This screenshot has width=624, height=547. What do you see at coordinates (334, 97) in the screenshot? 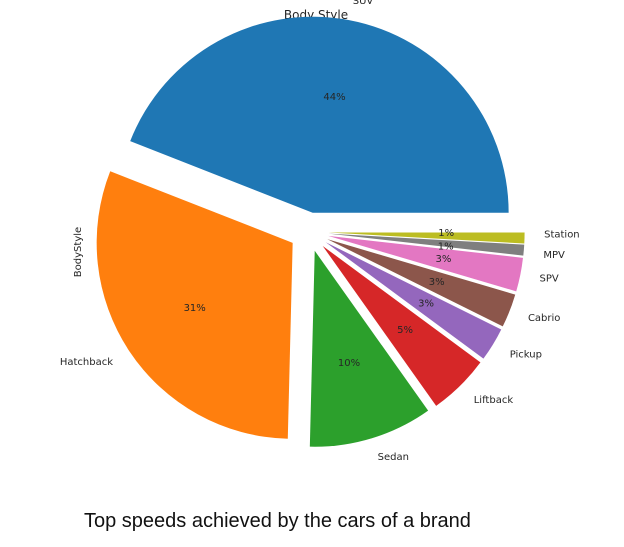
I see `pct-suv: 44%` at bounding box center [334, 97].